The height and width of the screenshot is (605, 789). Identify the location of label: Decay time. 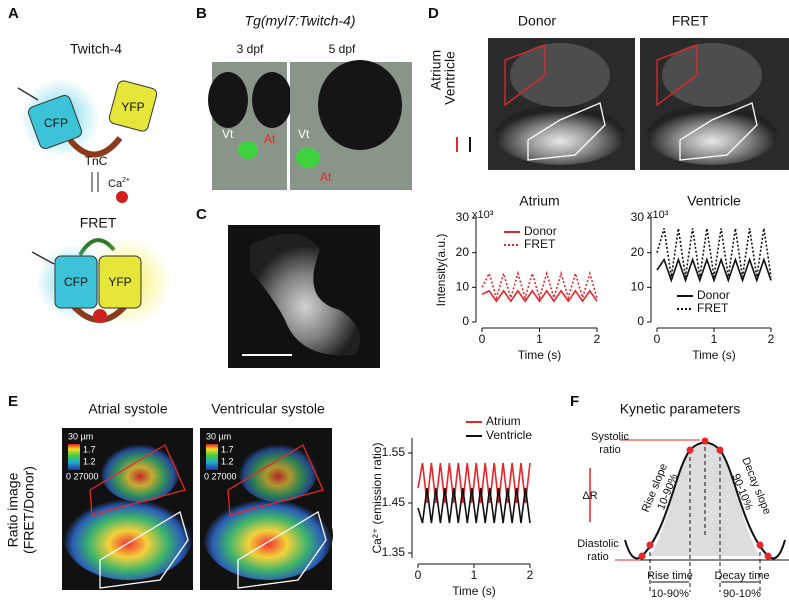
(741, 576).